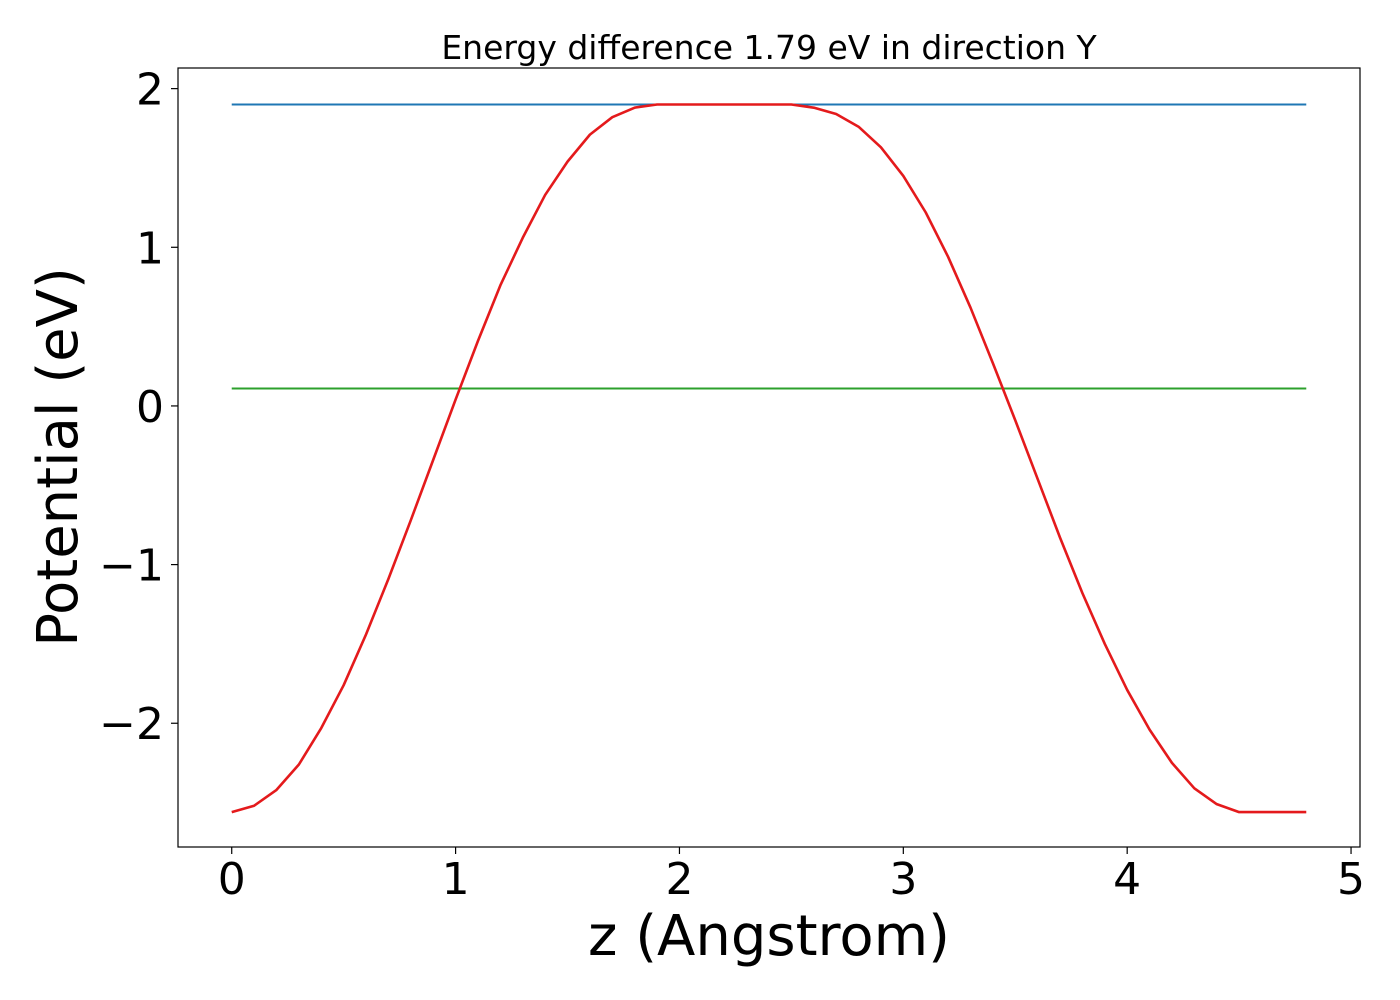 The image size is (1400, 1000). I want to click on y-tick-label: −2, so click(131, 724).